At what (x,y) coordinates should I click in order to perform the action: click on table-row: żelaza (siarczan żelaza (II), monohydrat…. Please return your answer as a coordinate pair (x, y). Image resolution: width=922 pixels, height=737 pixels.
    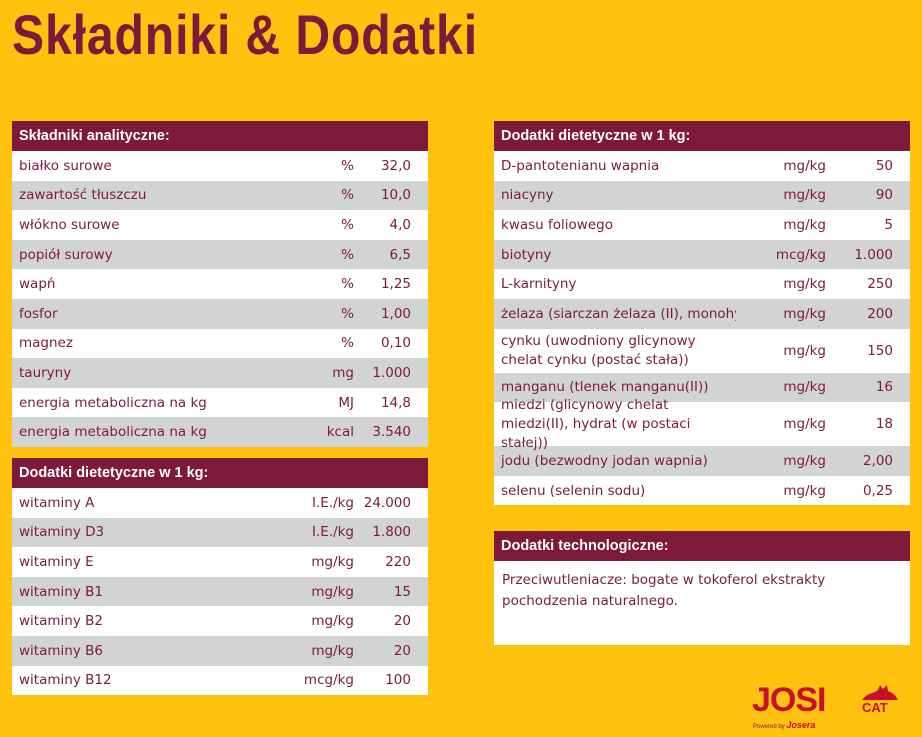
    Looking at the image, I should click on (702, 313).